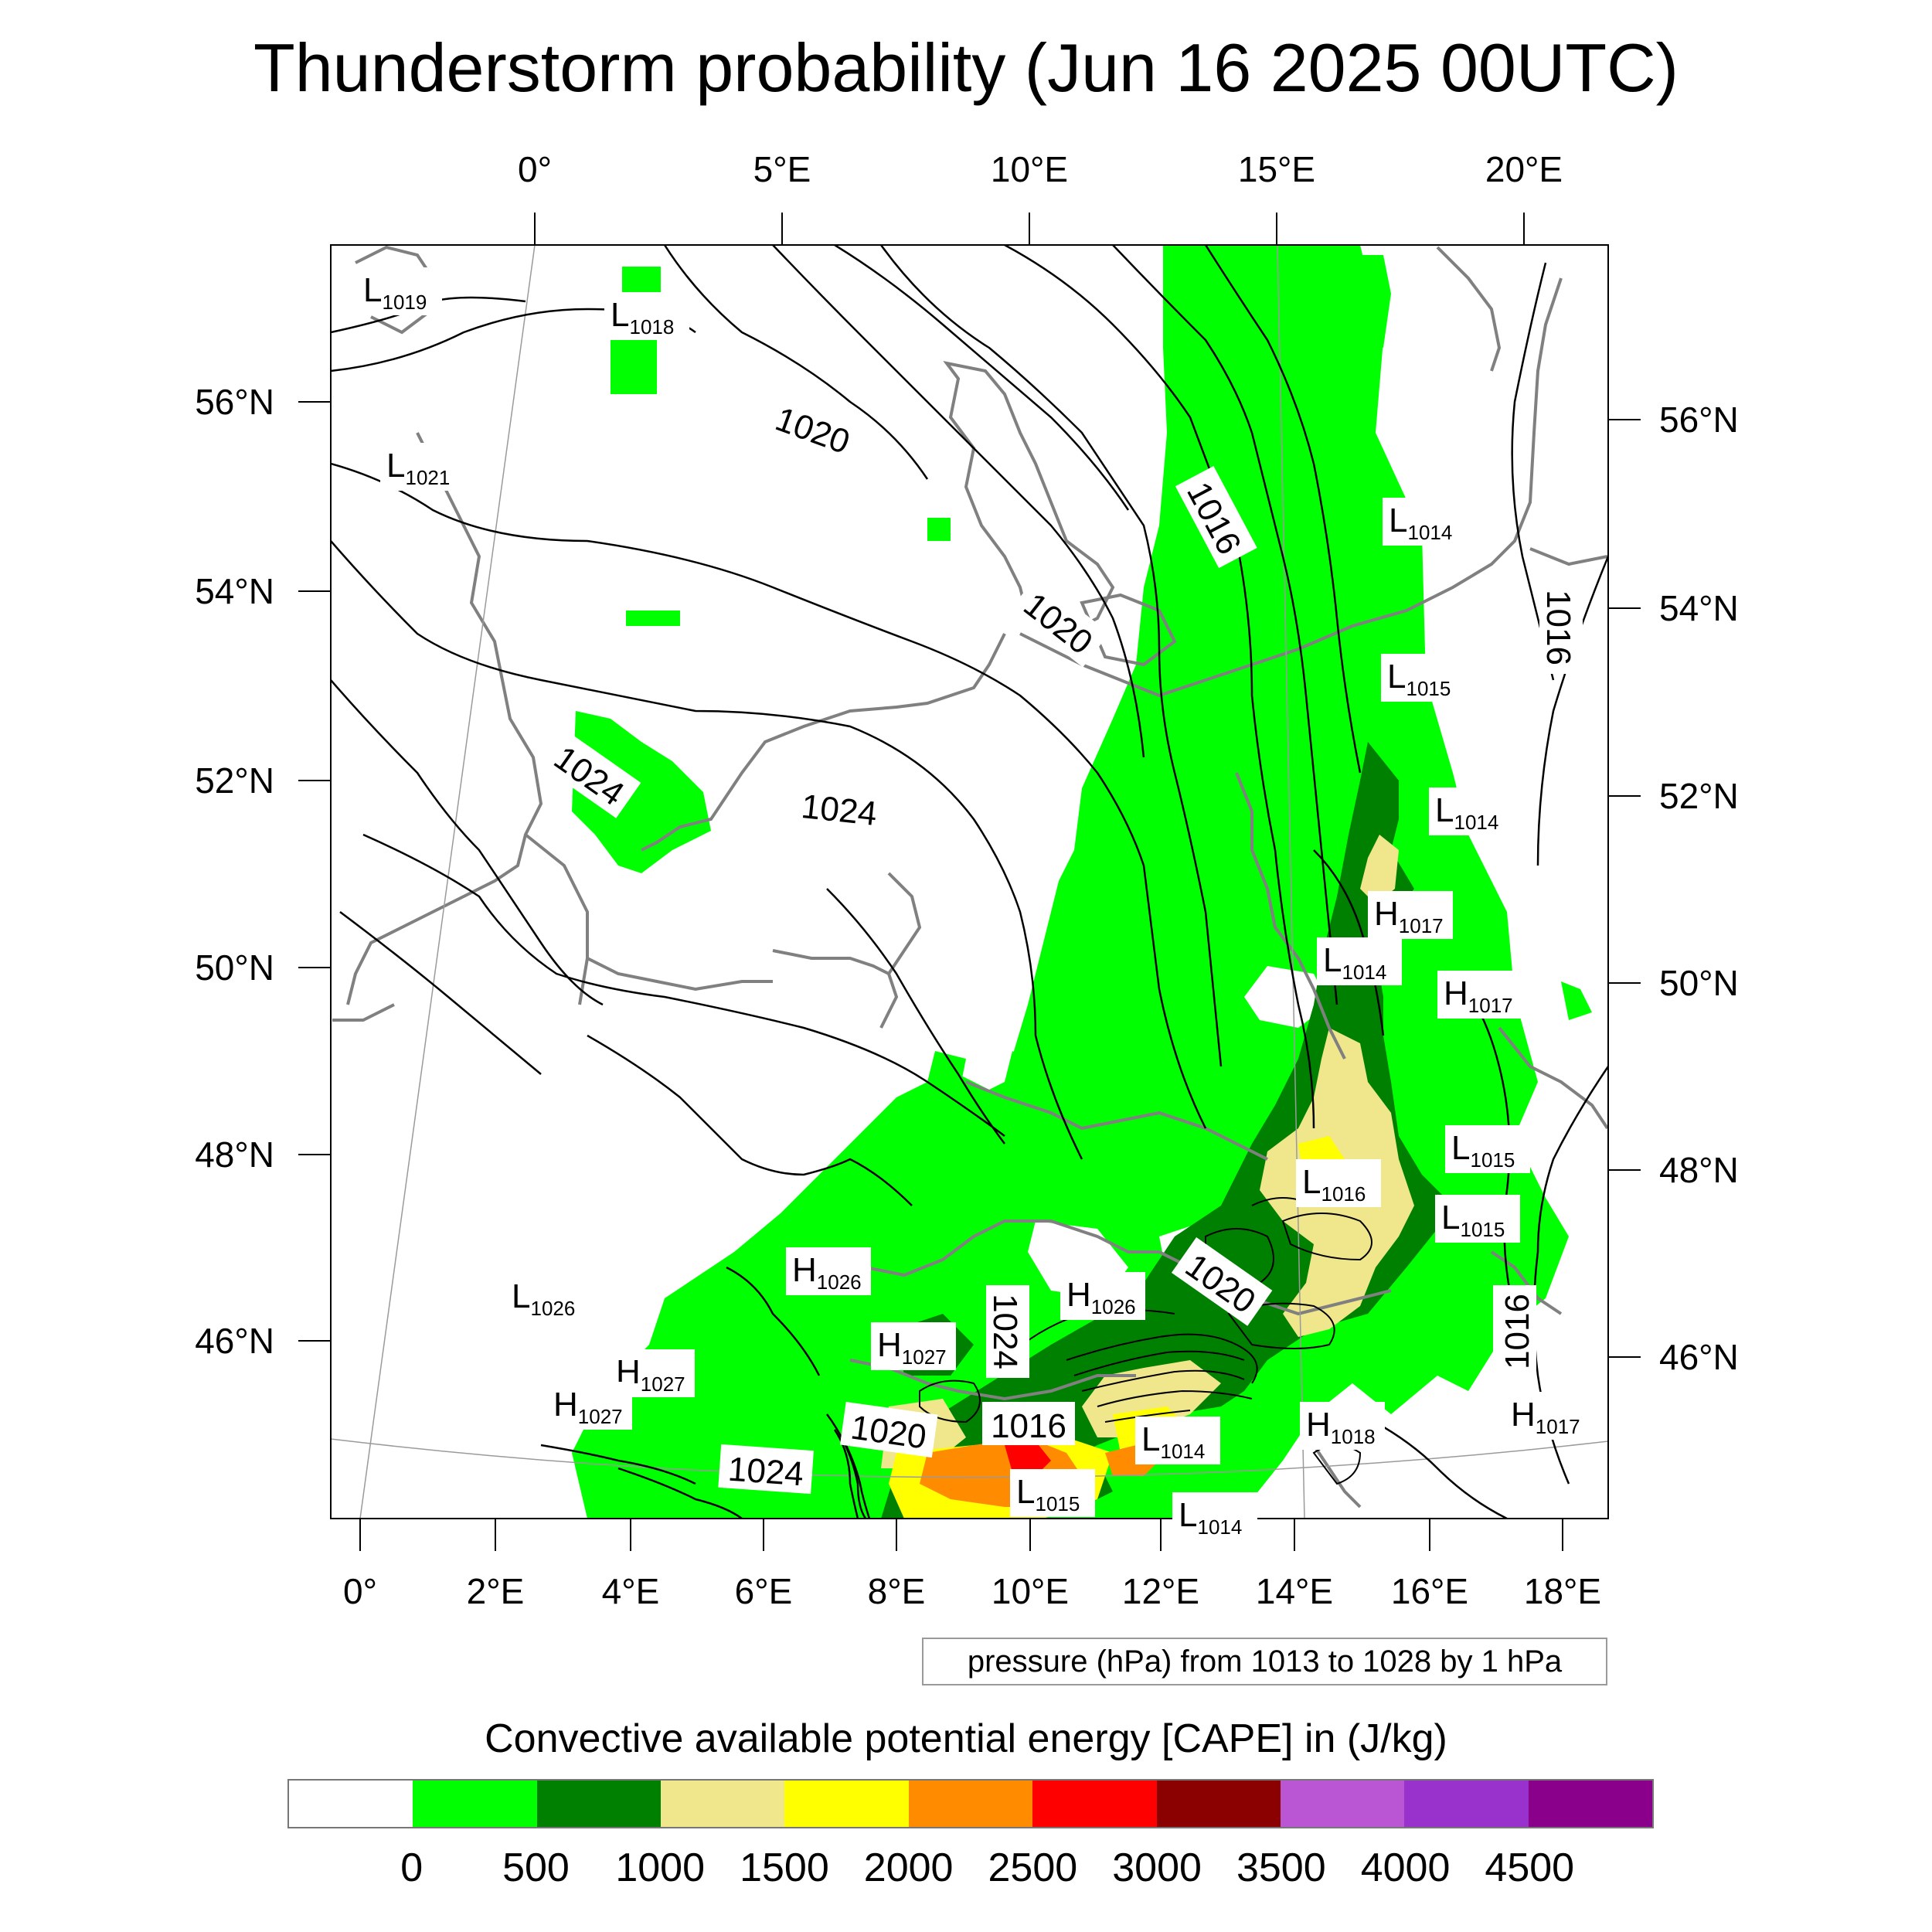 The width and height of the screenshot is (1932, 1932). Describe the element at coordinates (1354, 1437) in the screenshot. I see `center-value: 1018` at that location.